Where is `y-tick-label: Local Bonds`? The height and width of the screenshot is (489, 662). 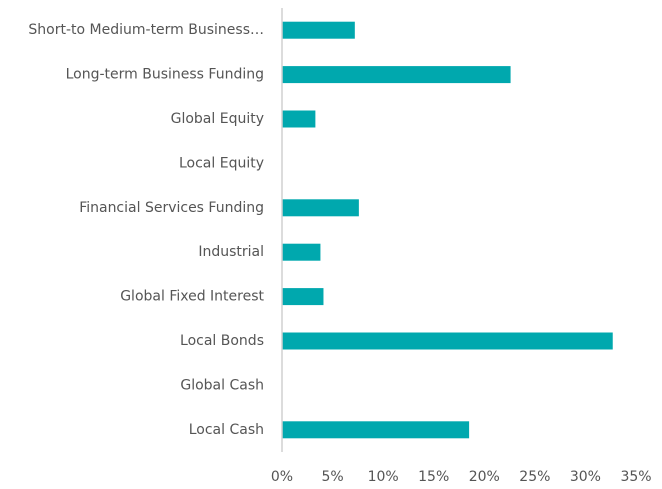
y-tick-label: Local Bonds is located at coordinates (222, 341).